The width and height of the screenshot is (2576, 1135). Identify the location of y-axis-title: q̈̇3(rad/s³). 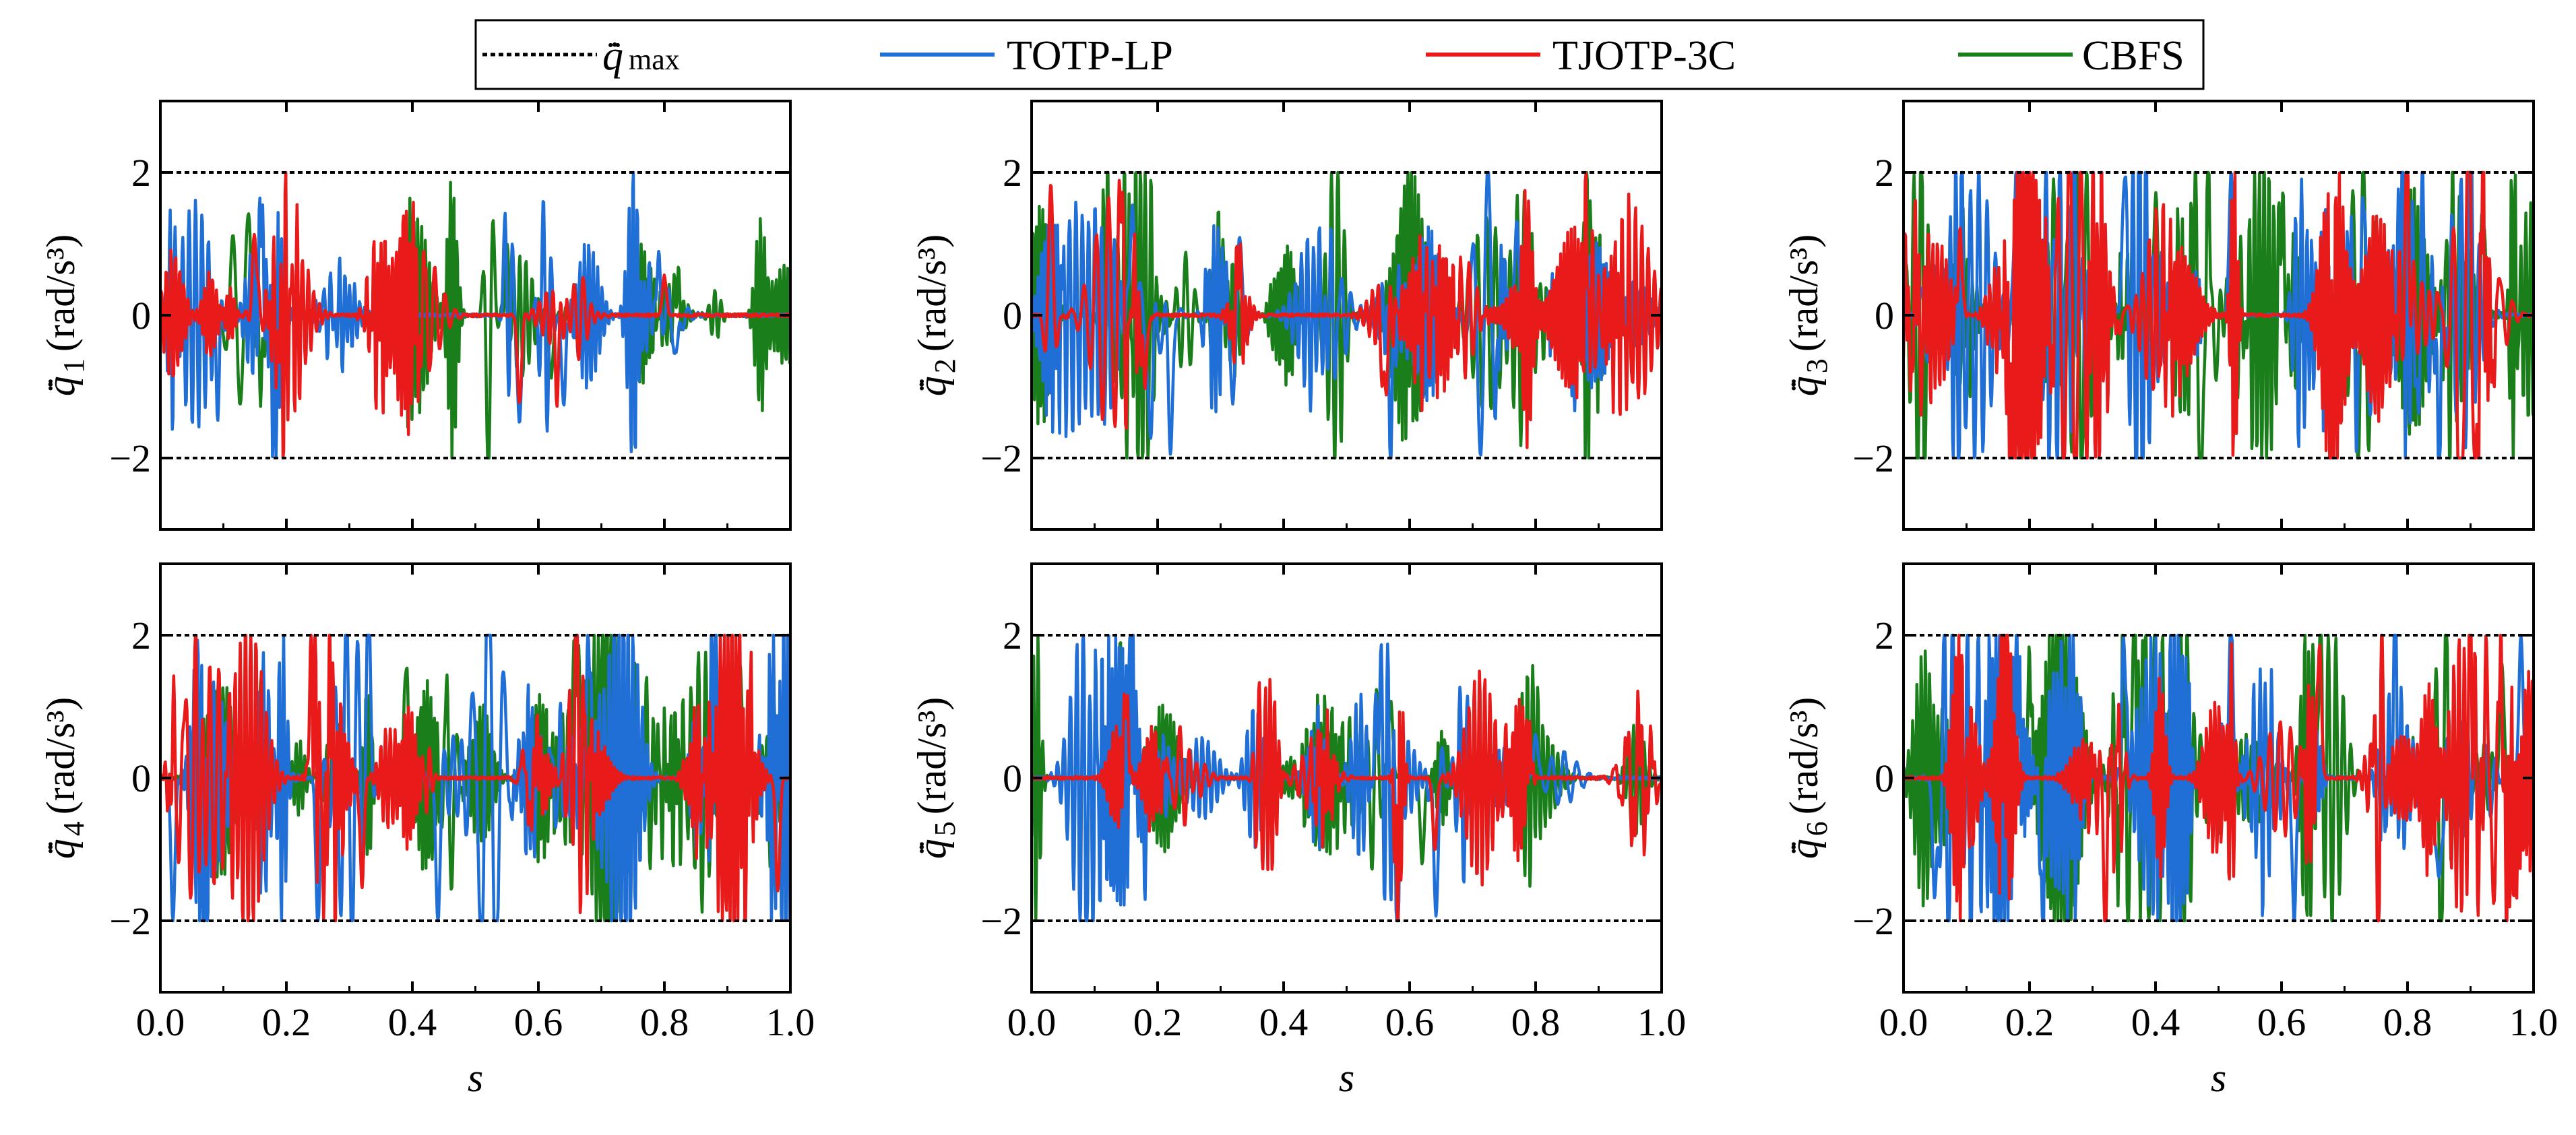
(1807, 315).